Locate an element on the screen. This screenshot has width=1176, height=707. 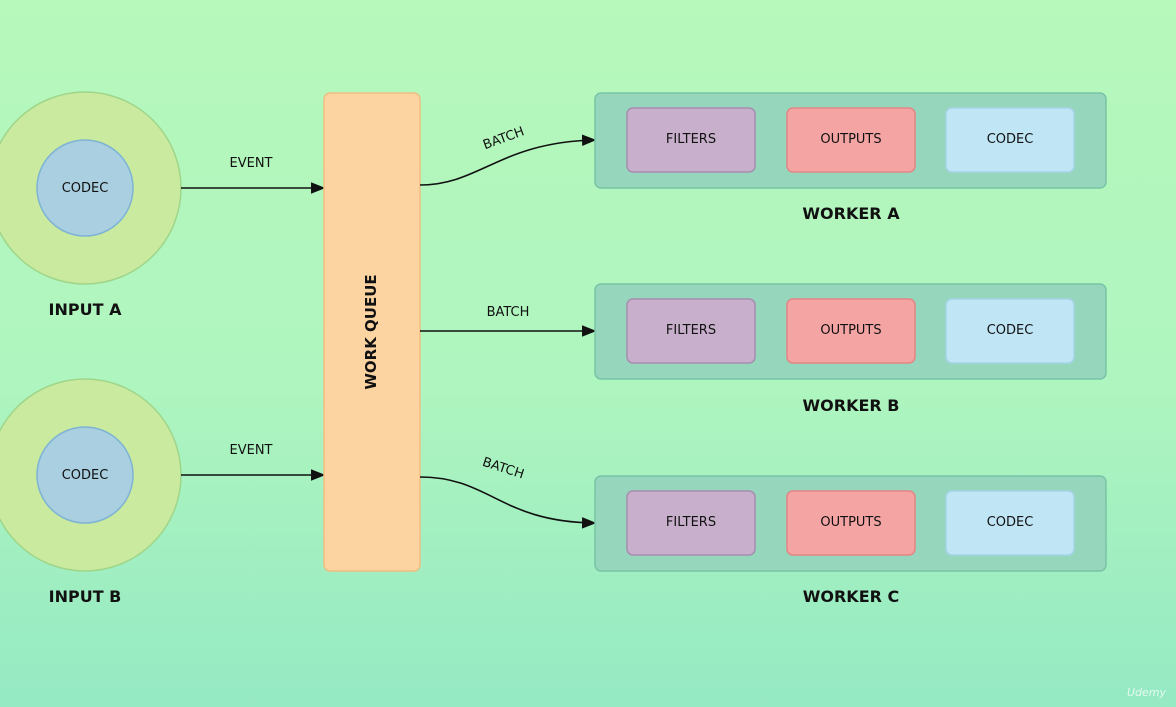
worker-b-filters-stage is located at coordinates (691, 331).